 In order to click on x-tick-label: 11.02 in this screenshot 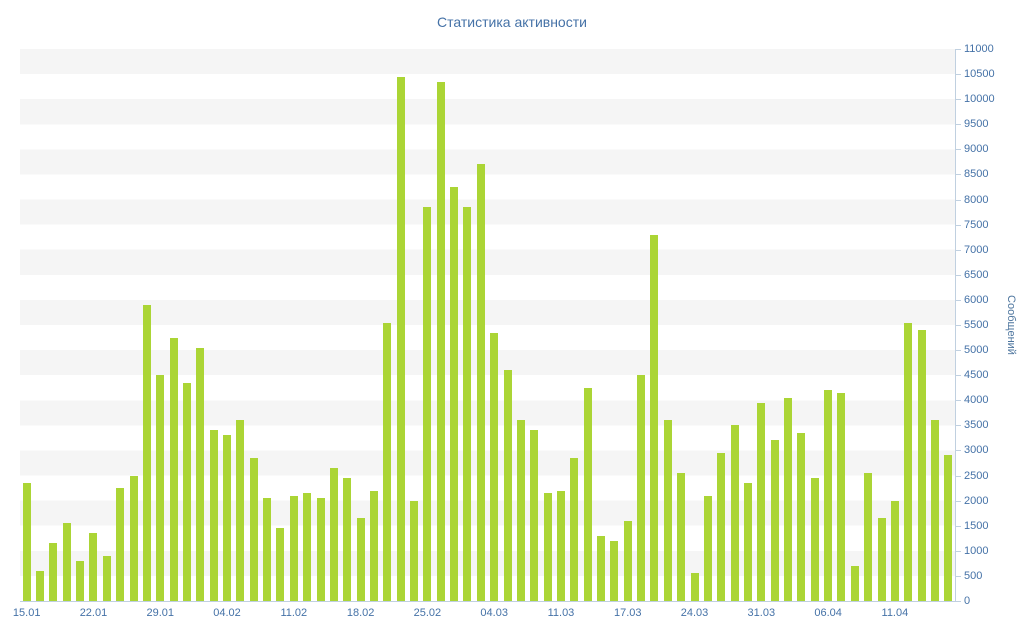, I will do `click(294, 613)`.